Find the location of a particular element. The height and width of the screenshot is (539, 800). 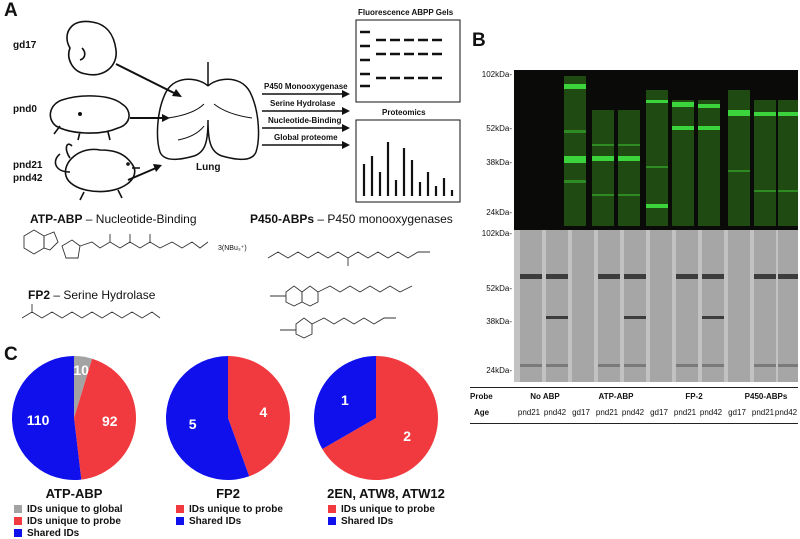

probe-header-no-abp: No ABP is located at coordinates (545, 396).